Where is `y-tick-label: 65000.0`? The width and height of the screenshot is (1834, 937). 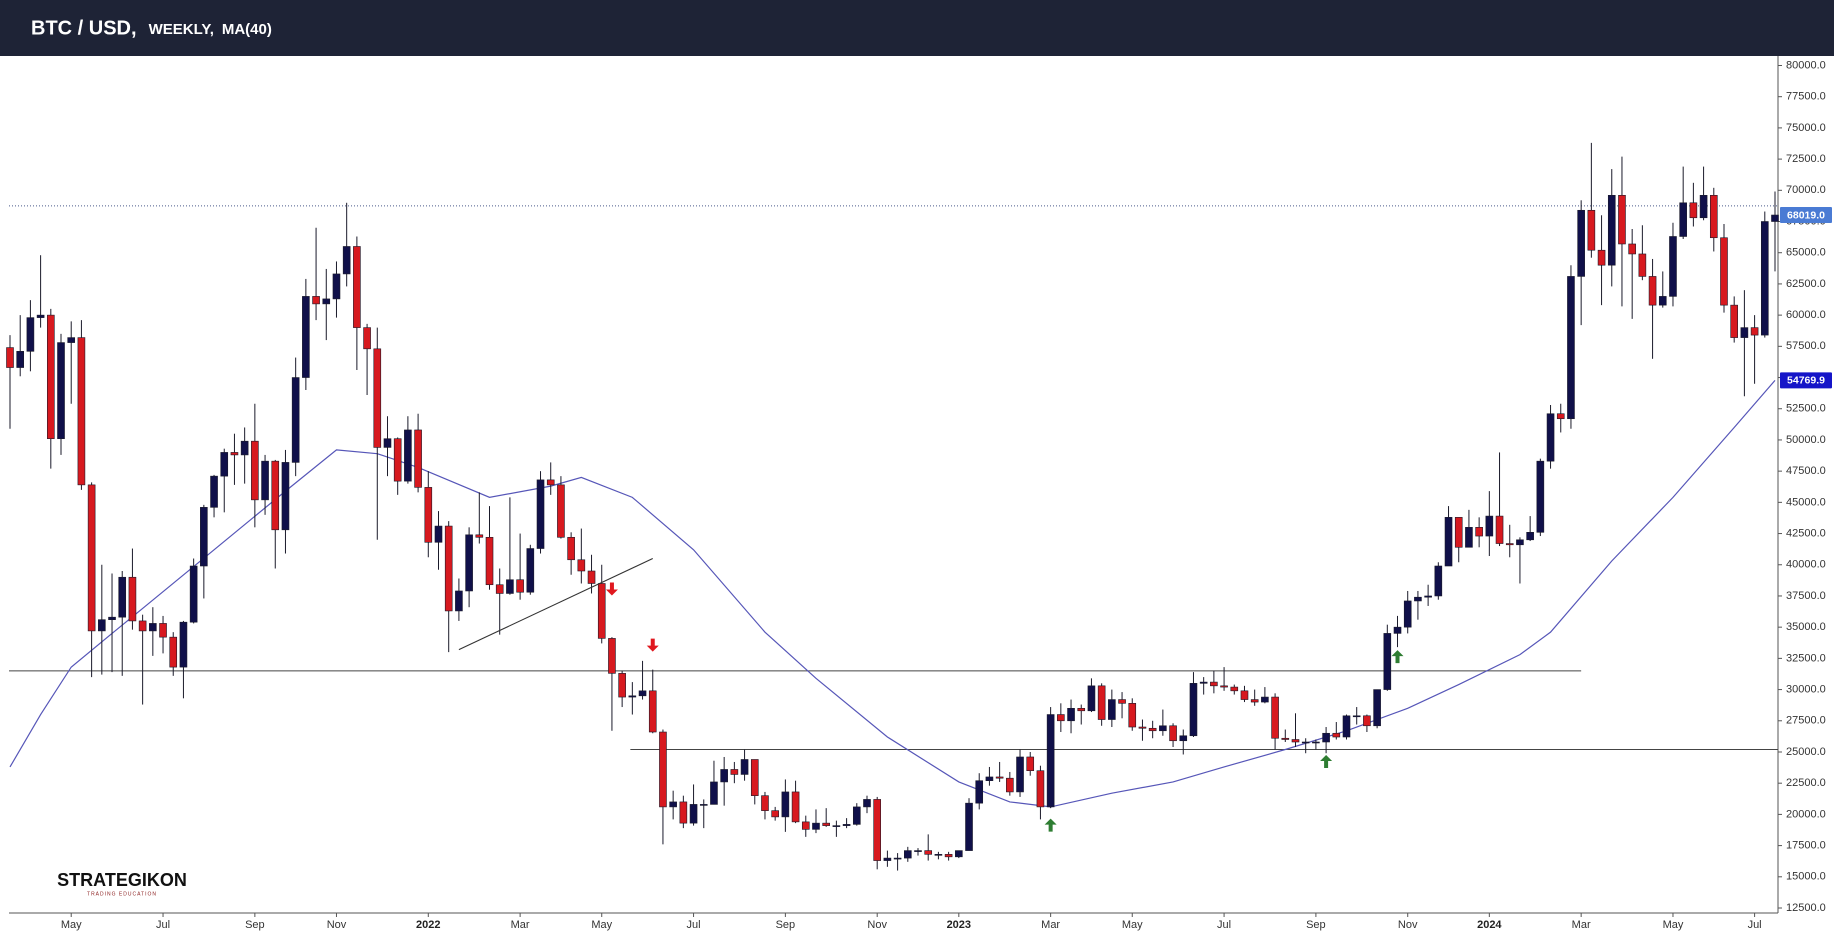 y-tick-label: 65000.0 is located at coordinates (1806, 253).